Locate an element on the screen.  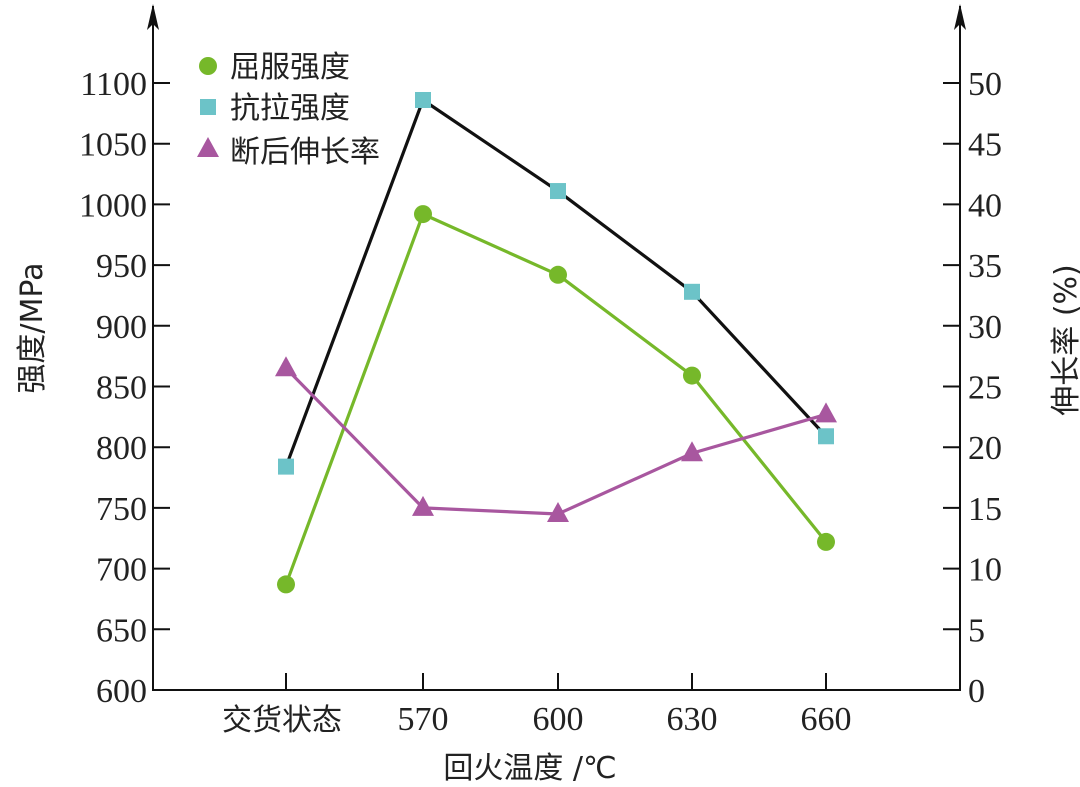
legend-label: 抗拉强度 is located at coordinates (290, 108).